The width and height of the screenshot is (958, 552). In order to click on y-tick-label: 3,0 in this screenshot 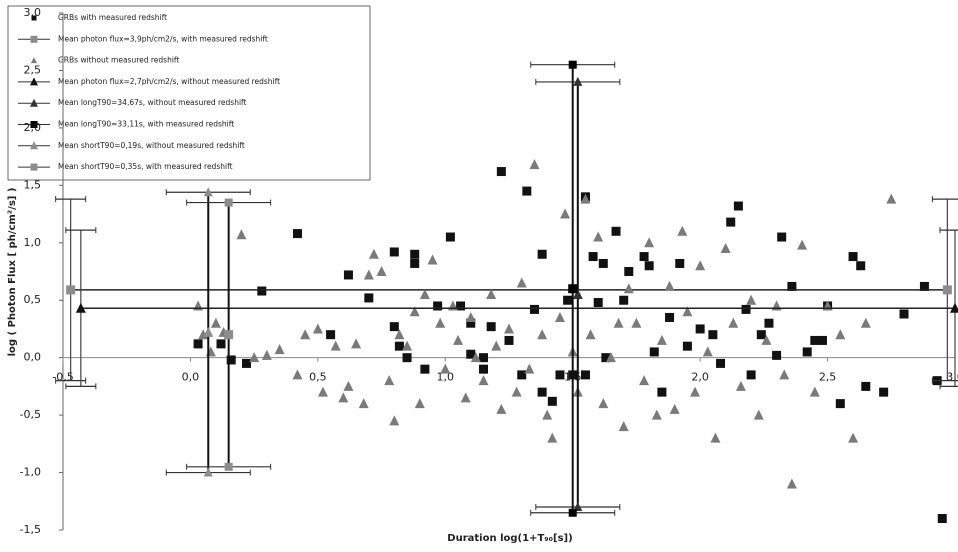, I will do `click(33, 12)`.